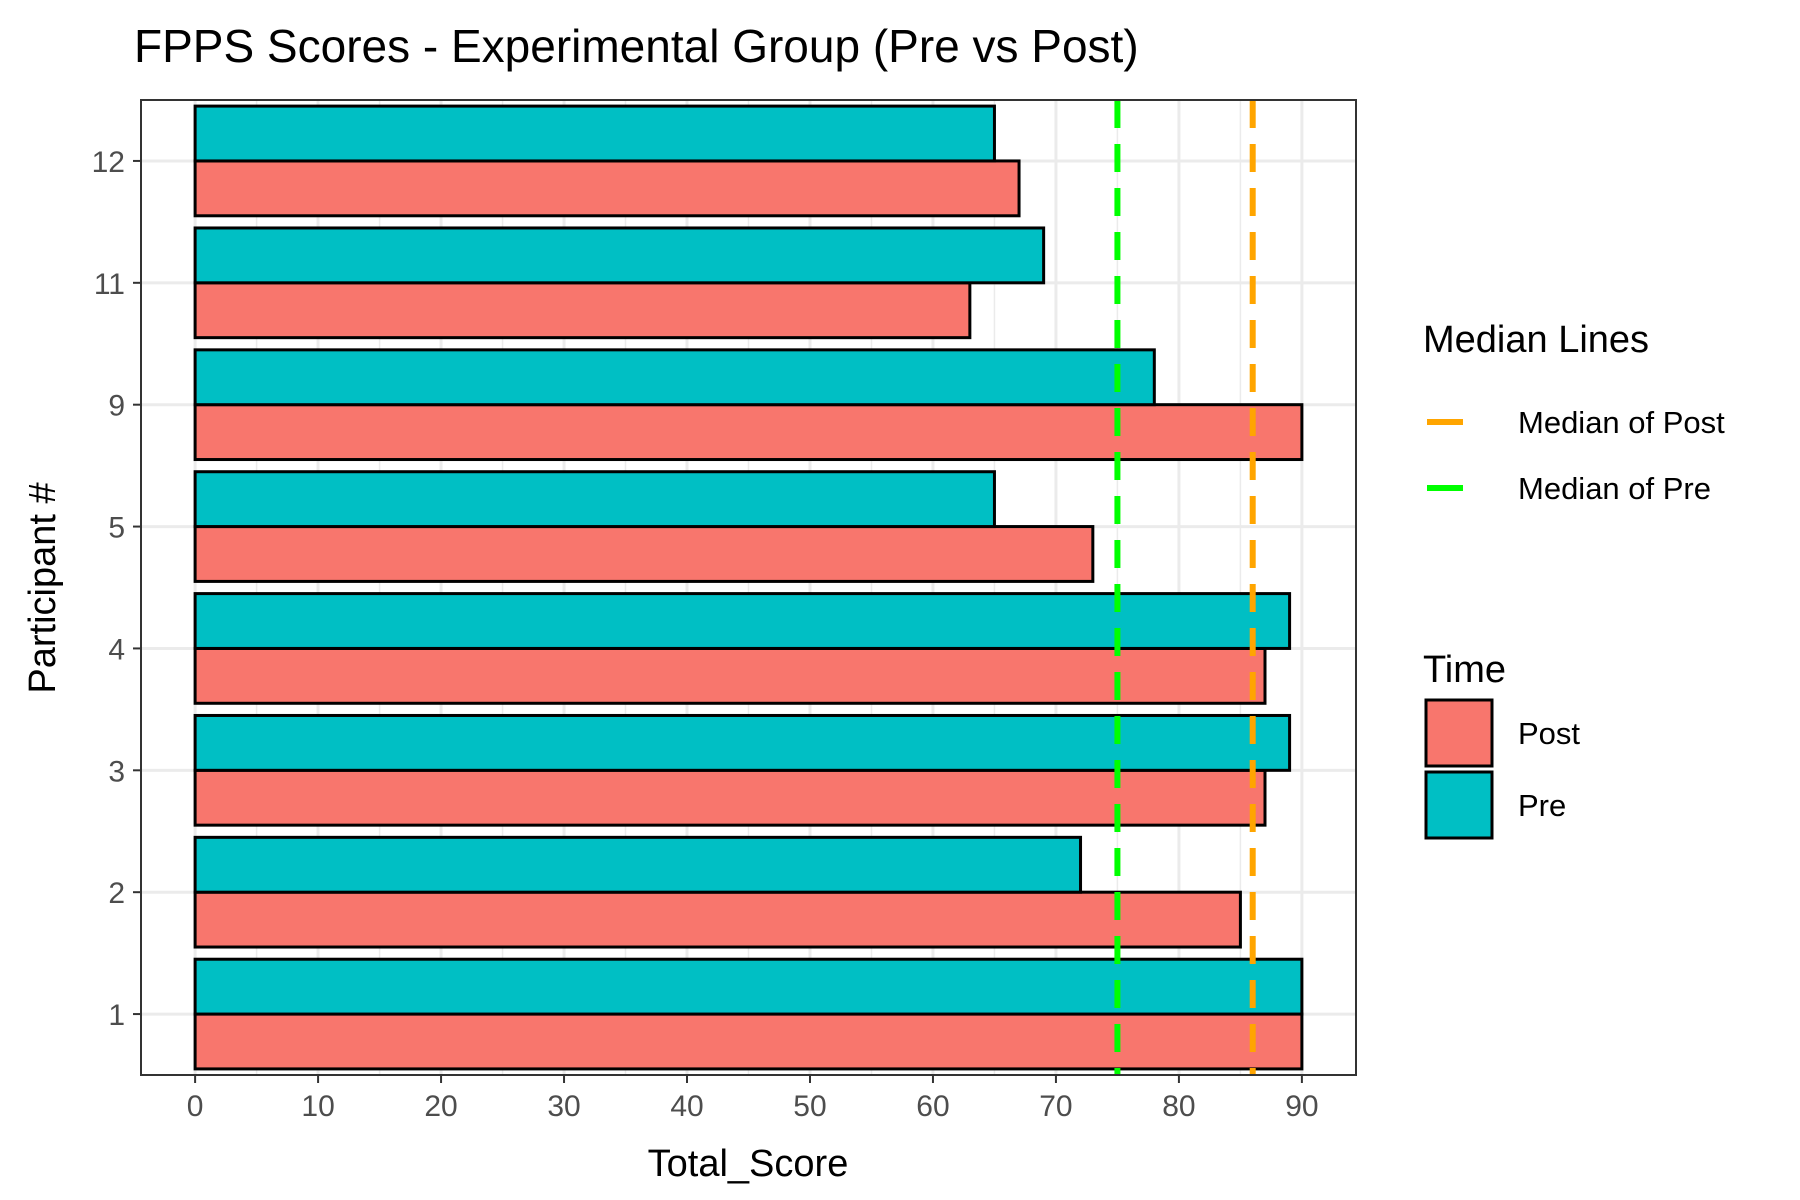 This screenshot has width=1800, height=1200. What do you see at coordinates (1614, 488) in the screenshot?
I see `legend-label: Median of Pre` at bounding box center [1614, 488].